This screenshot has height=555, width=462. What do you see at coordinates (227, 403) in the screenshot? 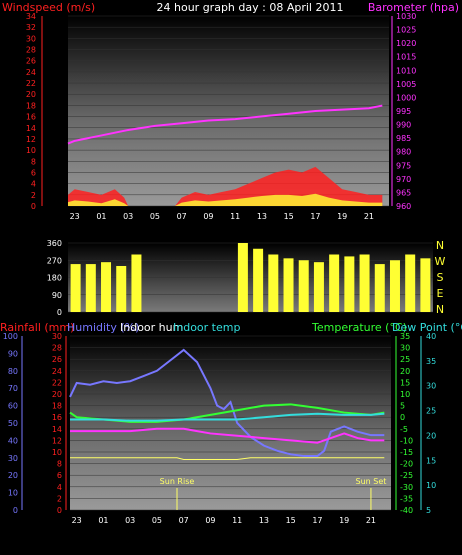
I see `humidity-line` at bounding box center [227, 403].